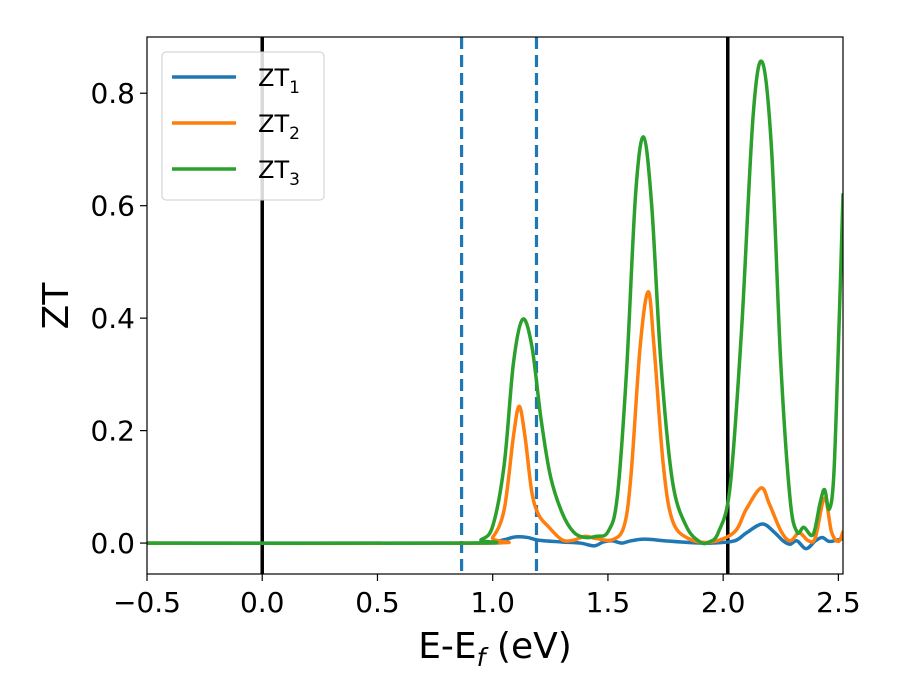 The image size is (900, 700). I want to click on y-tick-label: 0.6, so click(112, 206).